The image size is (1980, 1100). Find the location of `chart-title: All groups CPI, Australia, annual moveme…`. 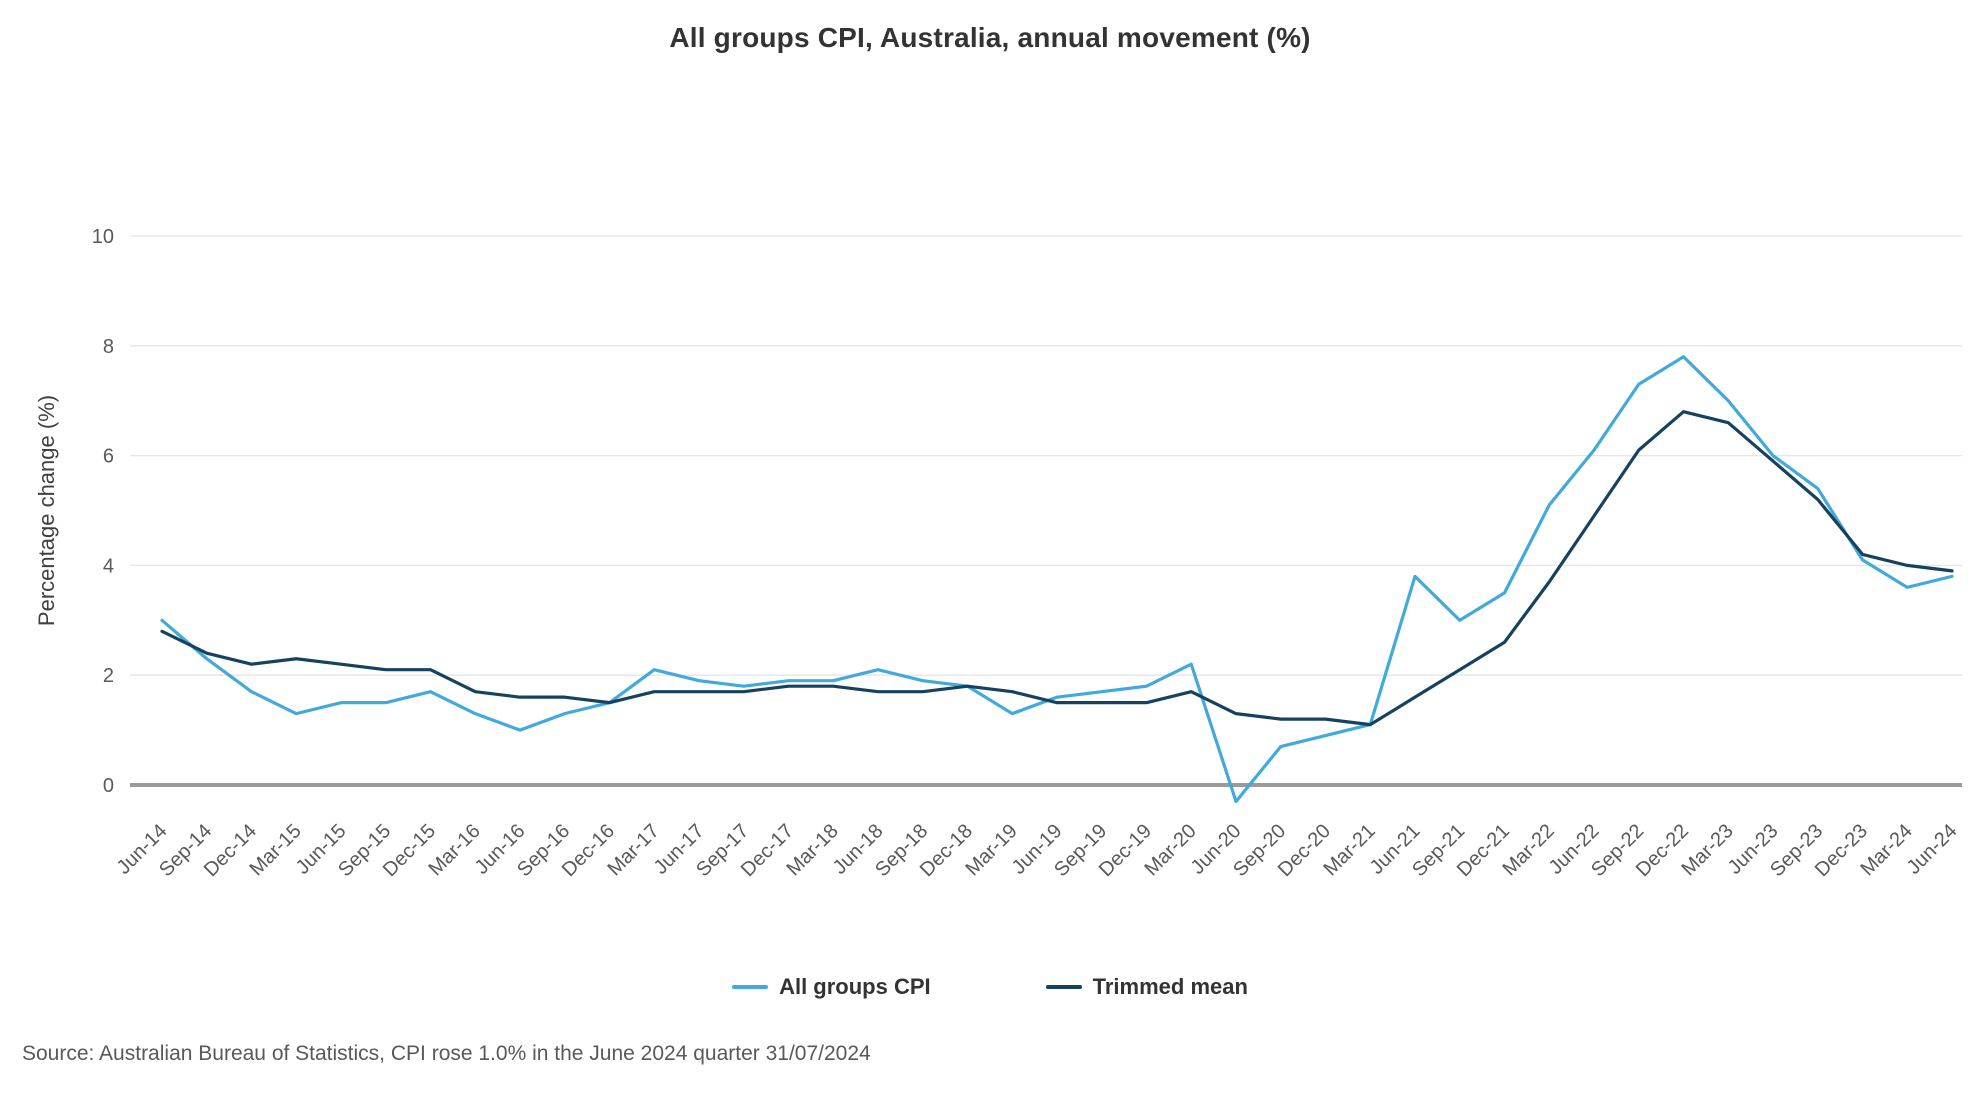

chart-title: All groups CPI, Australia, annual moveme… is located at coordinates (990, 37).